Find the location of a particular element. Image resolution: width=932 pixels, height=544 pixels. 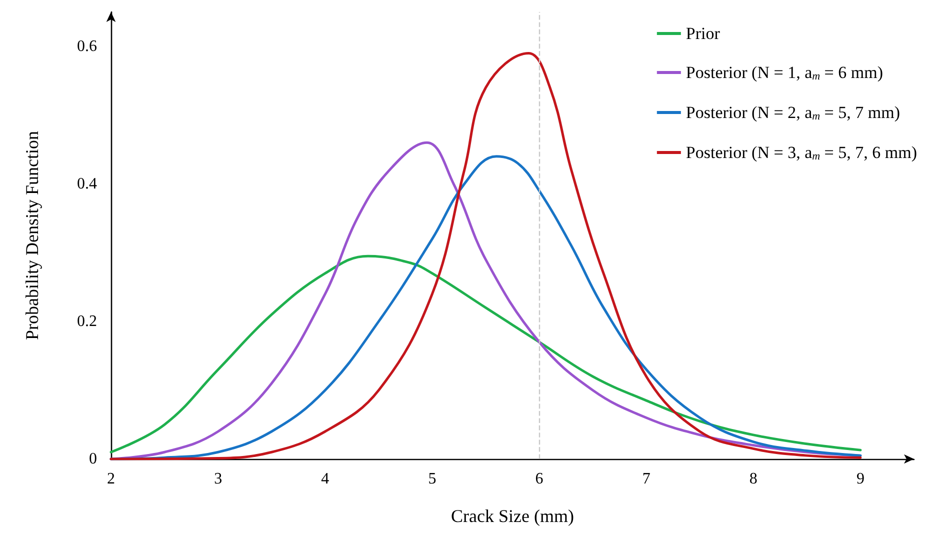

x-tick-label: 4 is located at coordinates (325, 479).